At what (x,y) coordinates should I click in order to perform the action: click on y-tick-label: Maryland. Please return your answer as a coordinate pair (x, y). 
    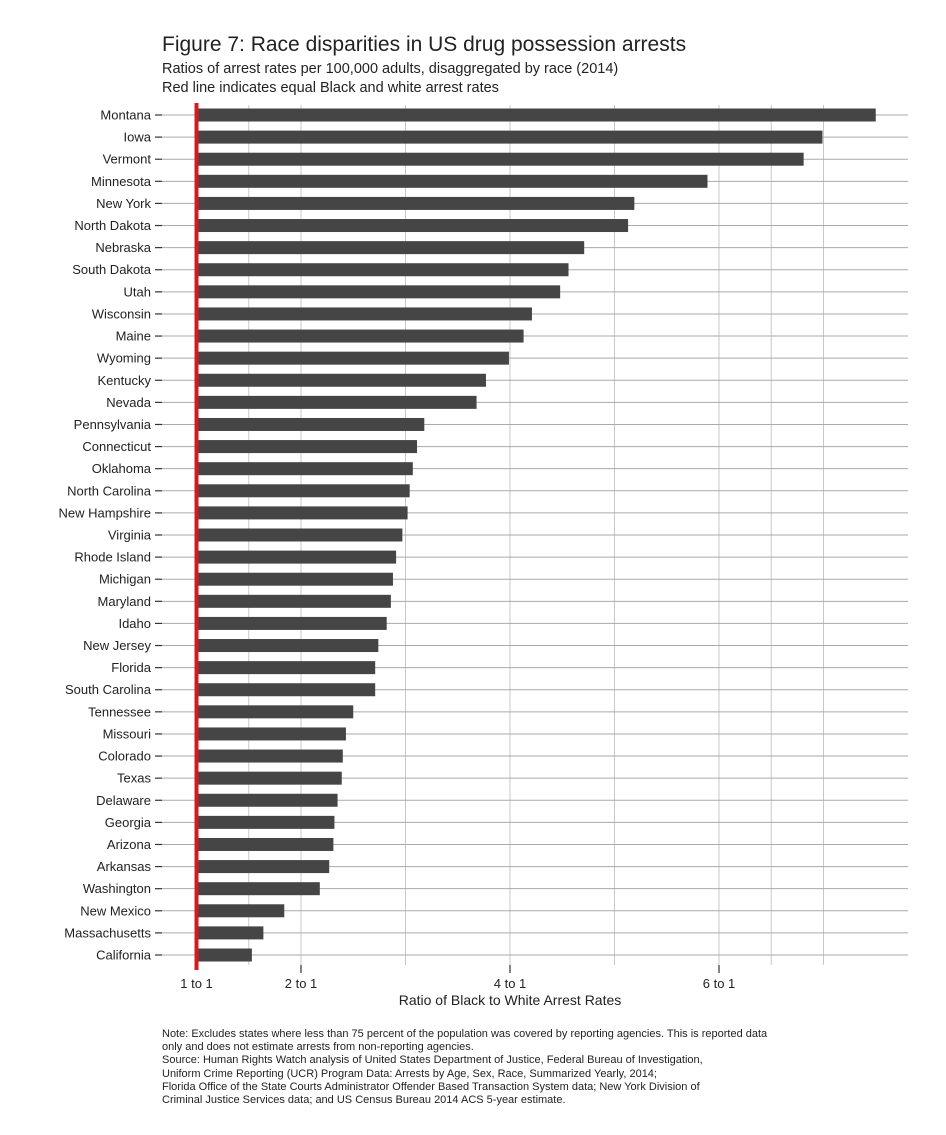
    Looking at the image, I should click on (124, 601).